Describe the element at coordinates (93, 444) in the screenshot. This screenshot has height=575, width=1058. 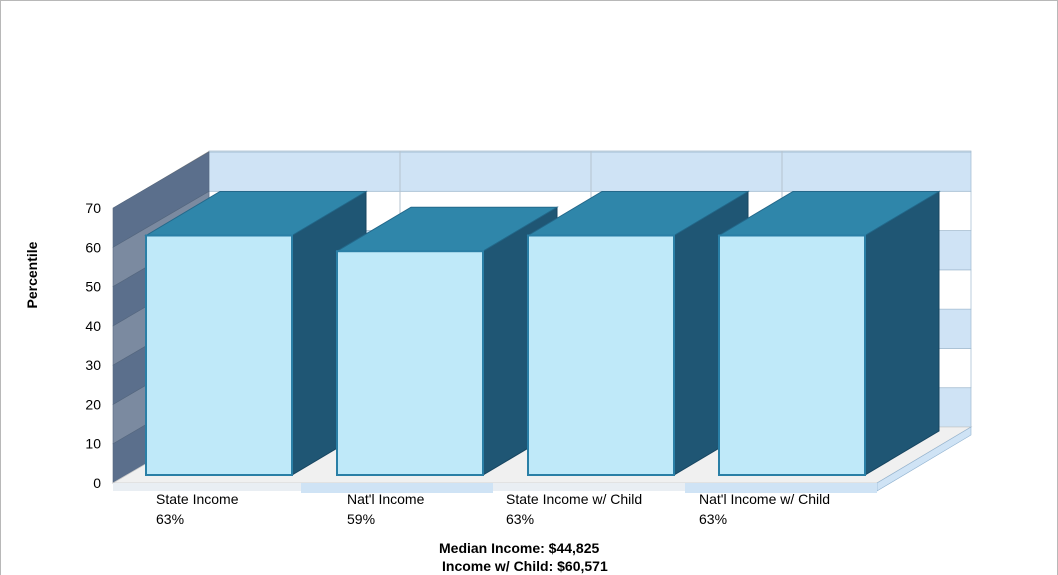
I see `y-tick-label: 10` at that location.